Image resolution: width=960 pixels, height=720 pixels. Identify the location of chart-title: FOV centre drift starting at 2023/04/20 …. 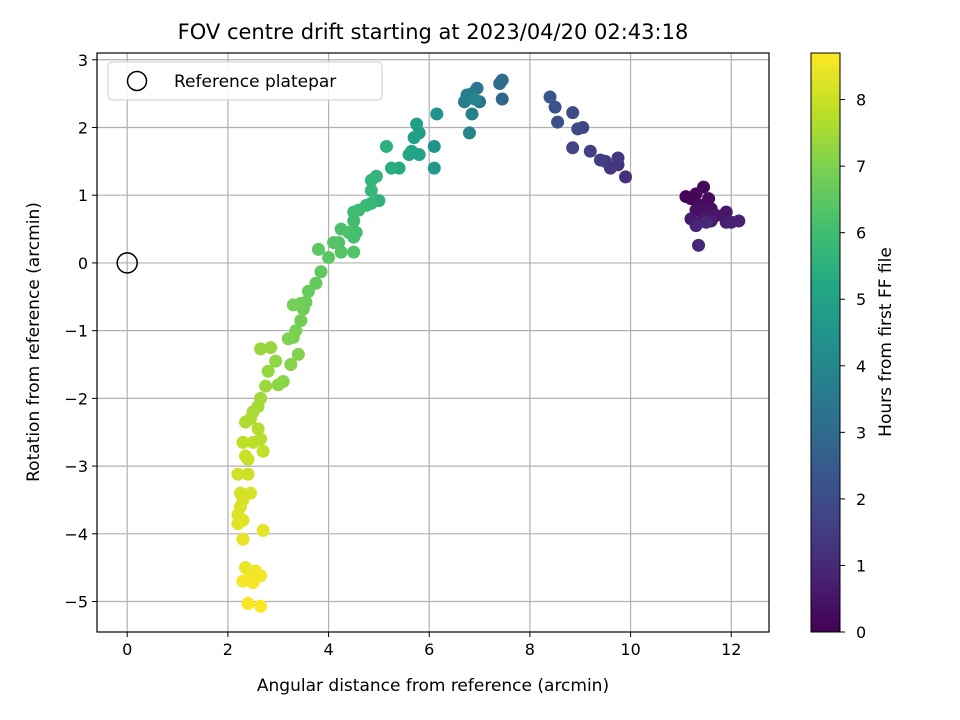
(433, 32).